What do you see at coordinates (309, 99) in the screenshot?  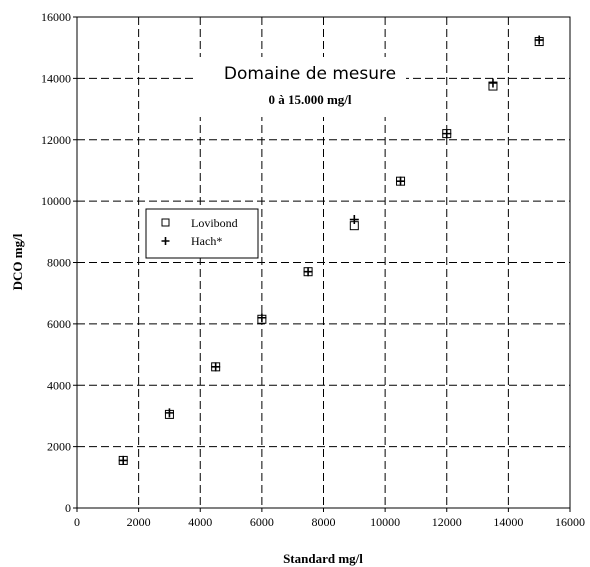 I see `annotation-subtitle: 0 à 15.000 mg/l` at bounding box center [309, 99].